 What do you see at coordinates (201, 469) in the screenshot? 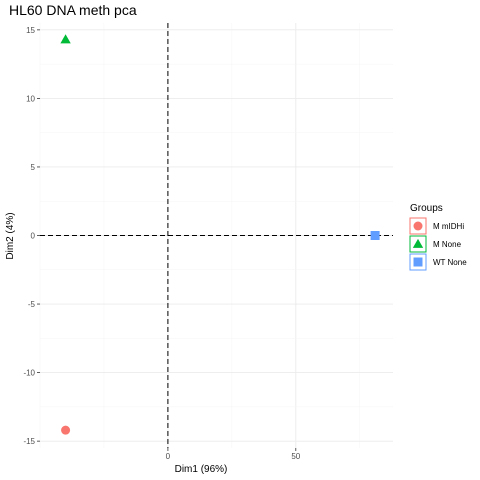
I see `x-axis-label: Dim1 (96%)` at bounding box center [201, 469].